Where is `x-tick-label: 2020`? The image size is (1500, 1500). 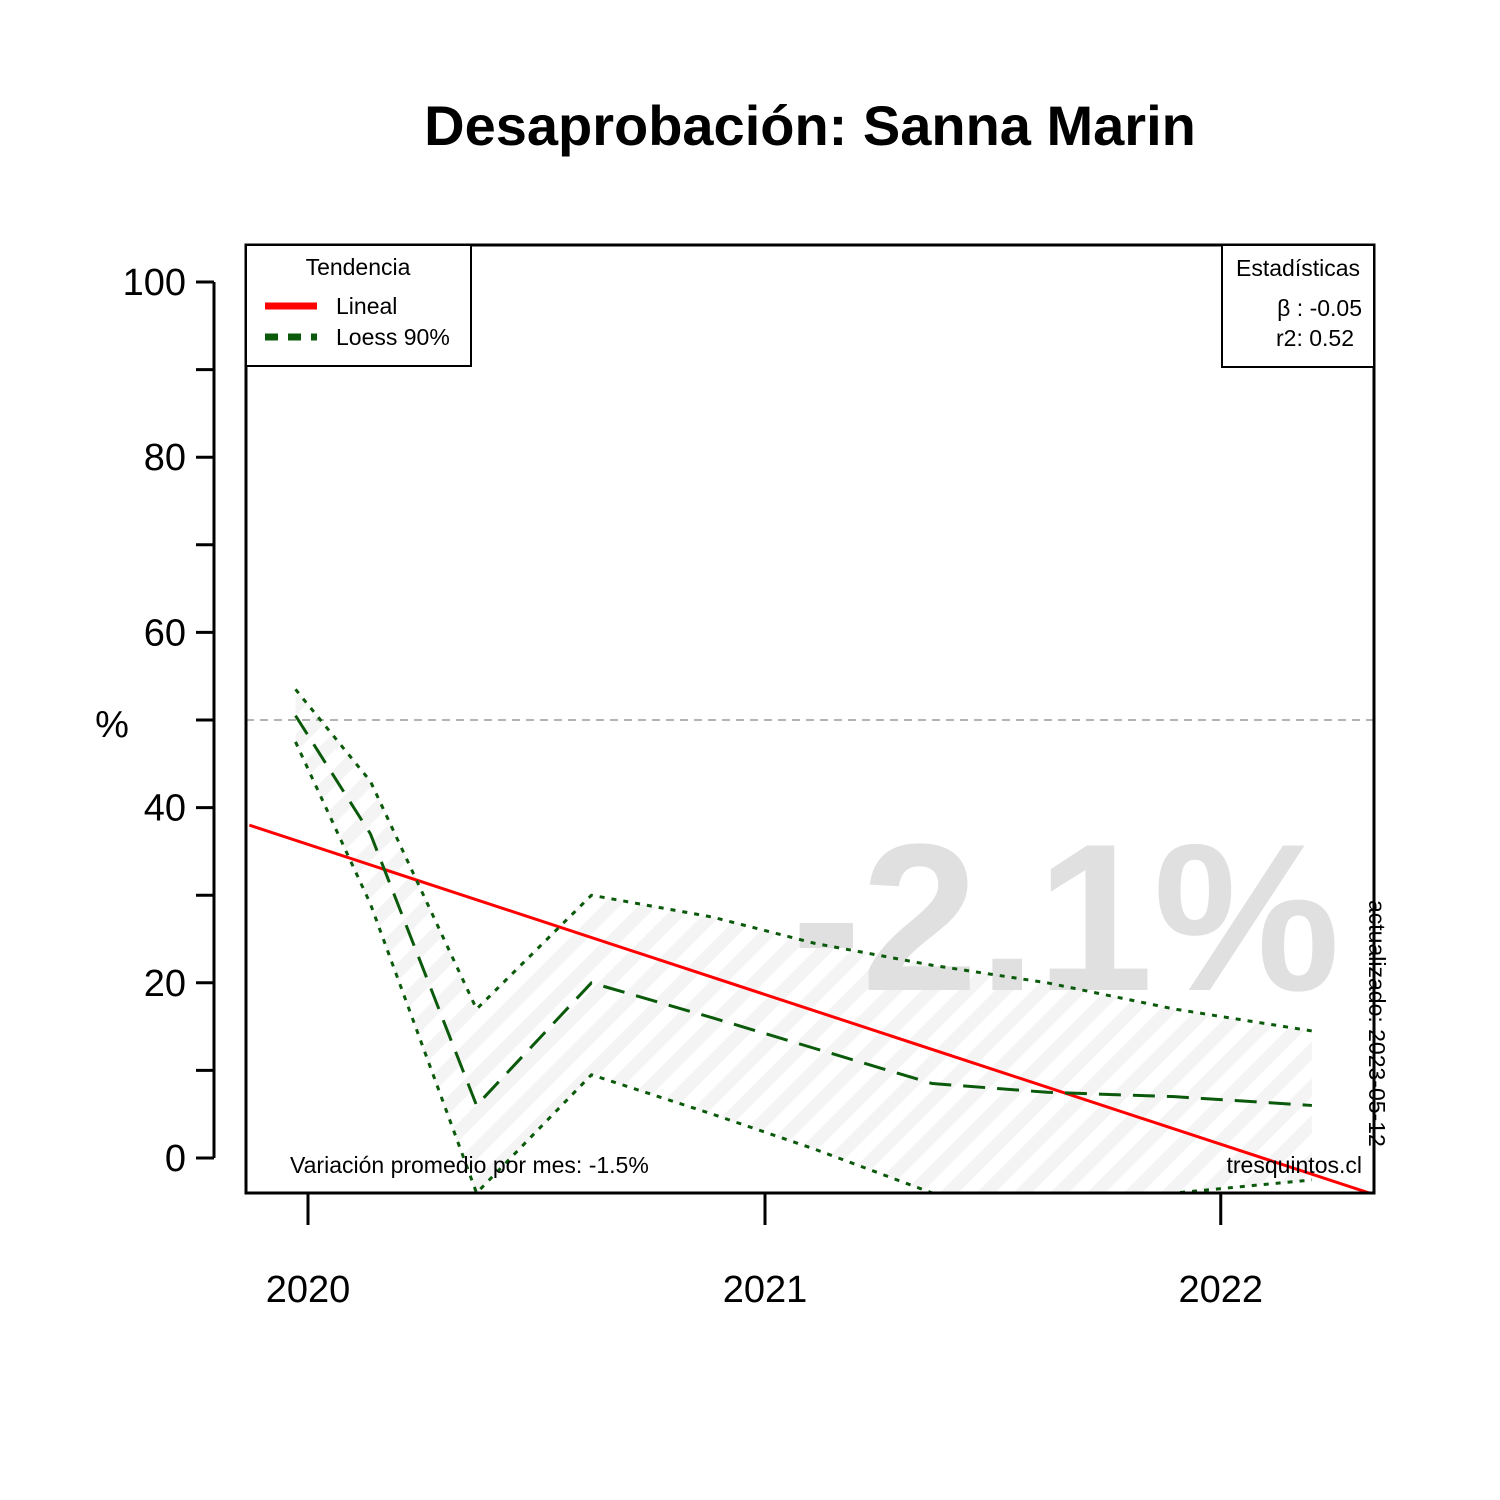 x-tick-label: 2020 is located at coordinates (308, 1290).